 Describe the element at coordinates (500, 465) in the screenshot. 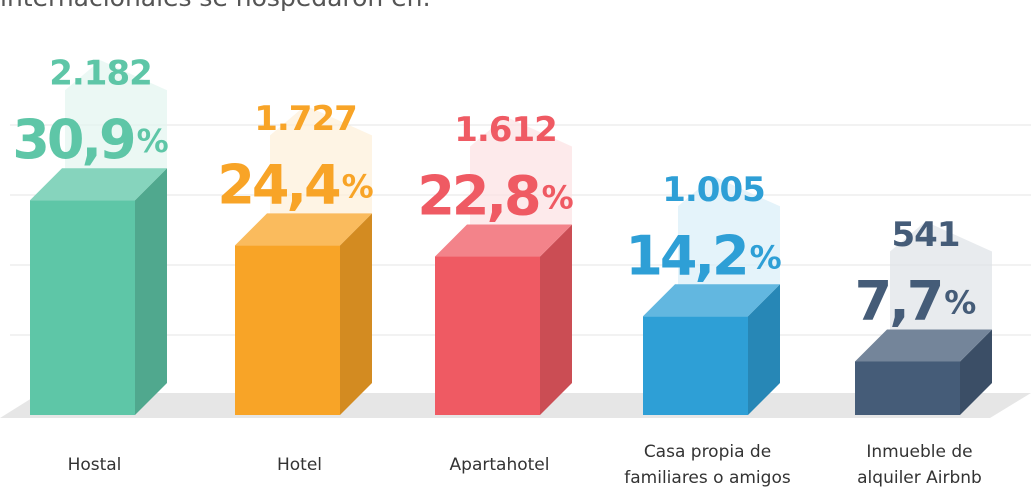

I see `category-label: Apartahotel` at that location.